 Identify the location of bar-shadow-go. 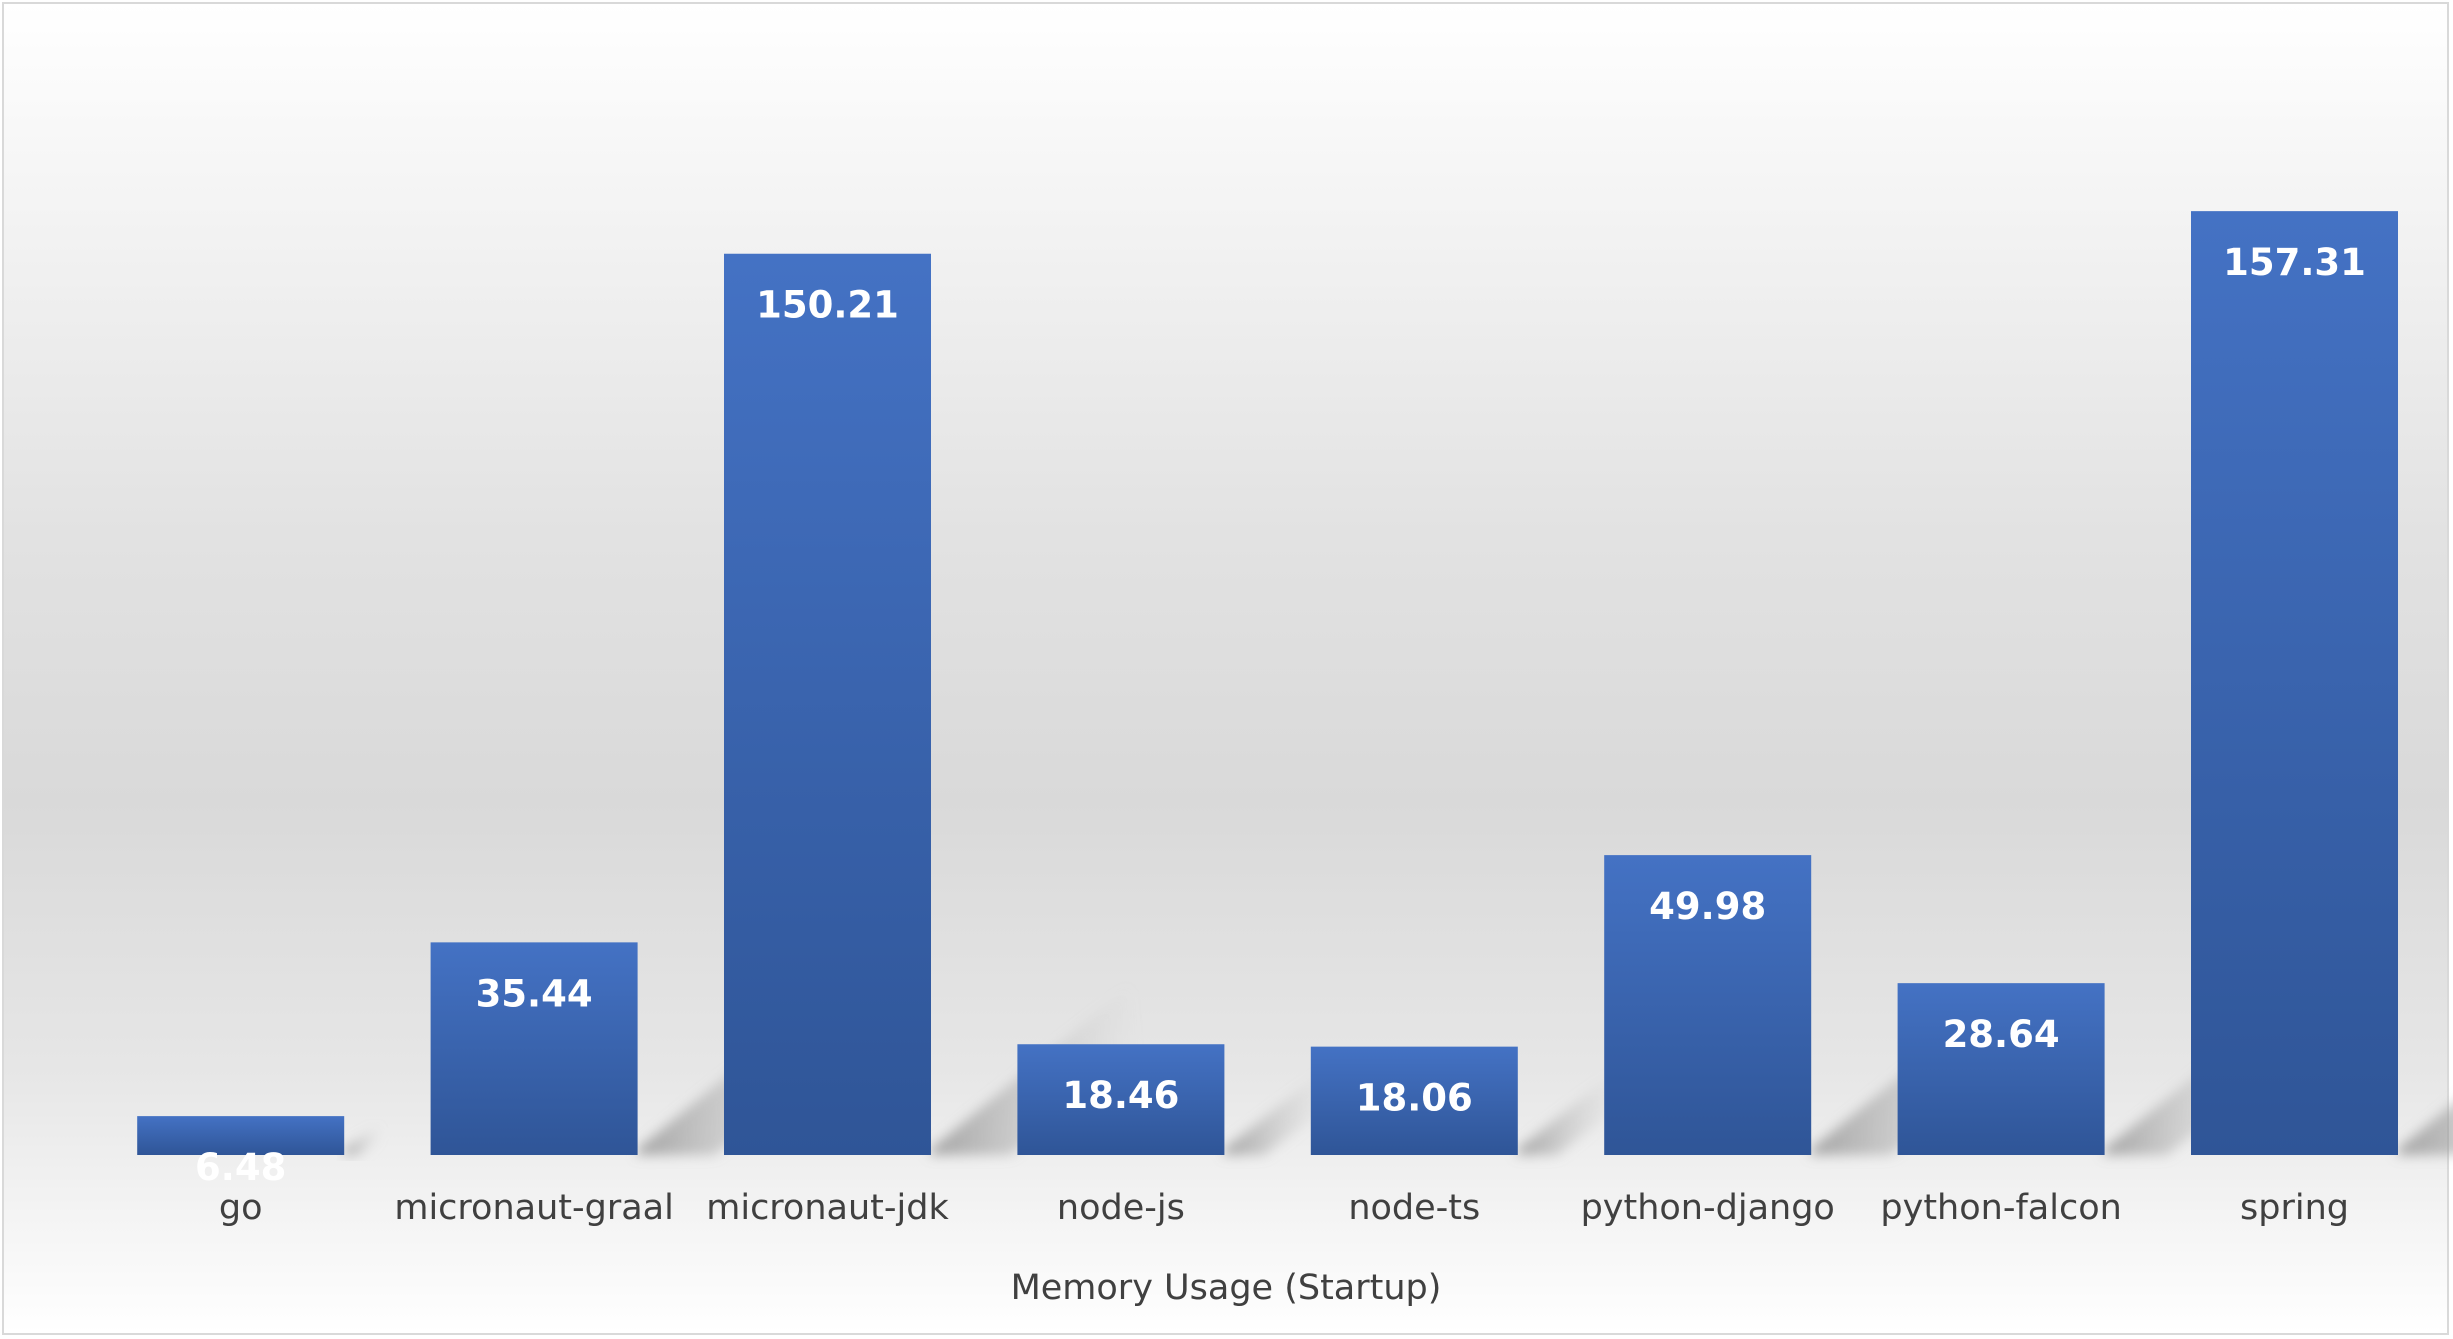
(362, 1140).